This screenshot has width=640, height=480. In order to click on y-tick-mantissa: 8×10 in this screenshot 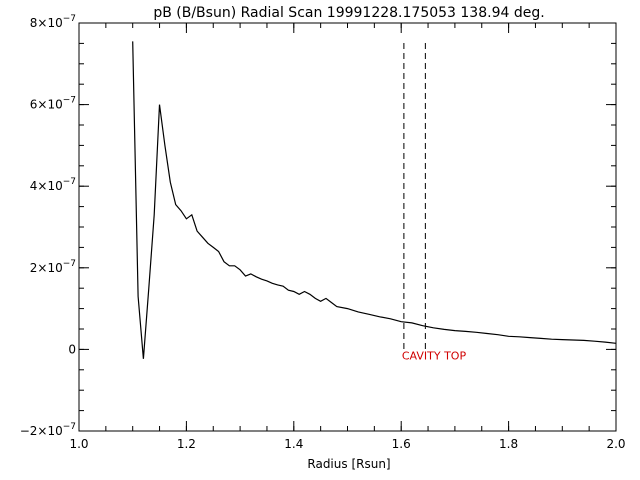, I will do `click(46, 23)`.